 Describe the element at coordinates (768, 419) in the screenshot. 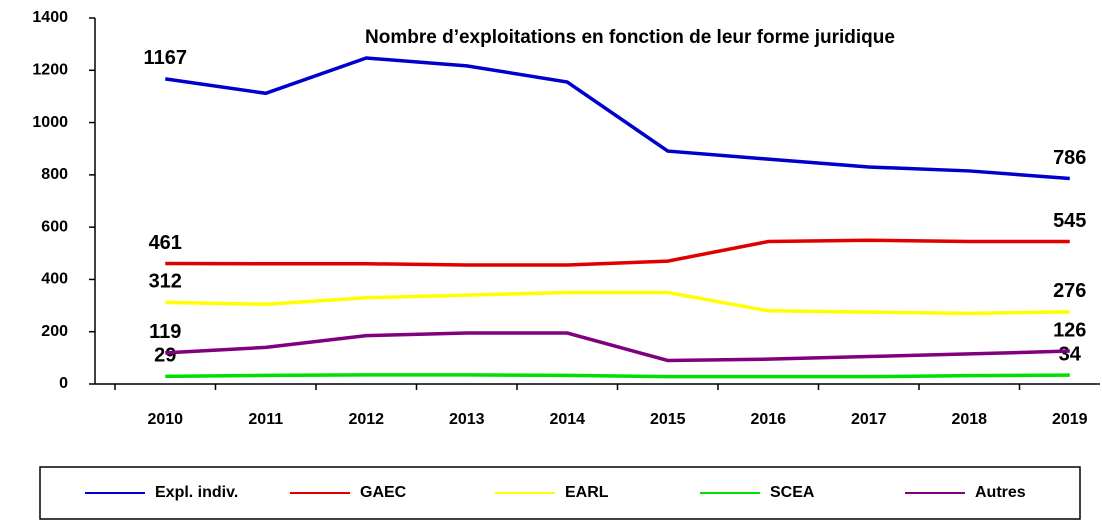

I see `x-tick-label: 2016` at that location.